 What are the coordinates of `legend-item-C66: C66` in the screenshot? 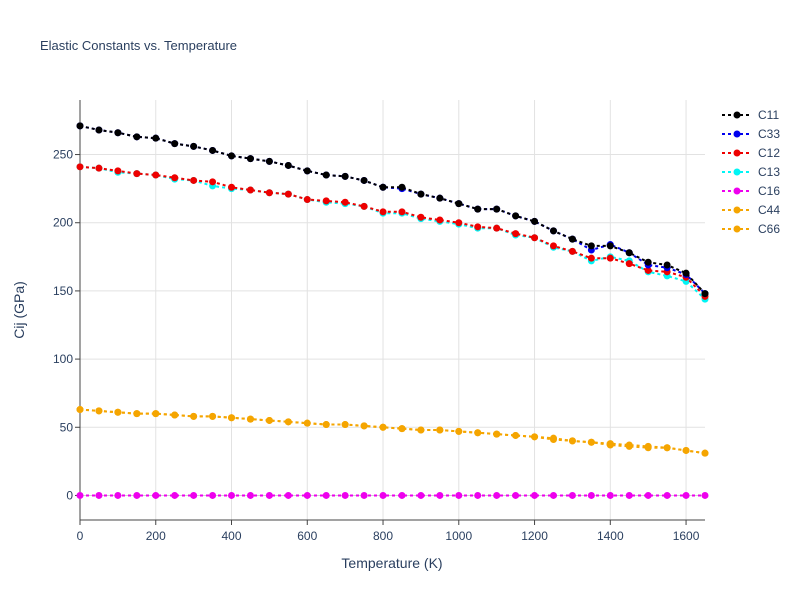 It's located at (751, 229).